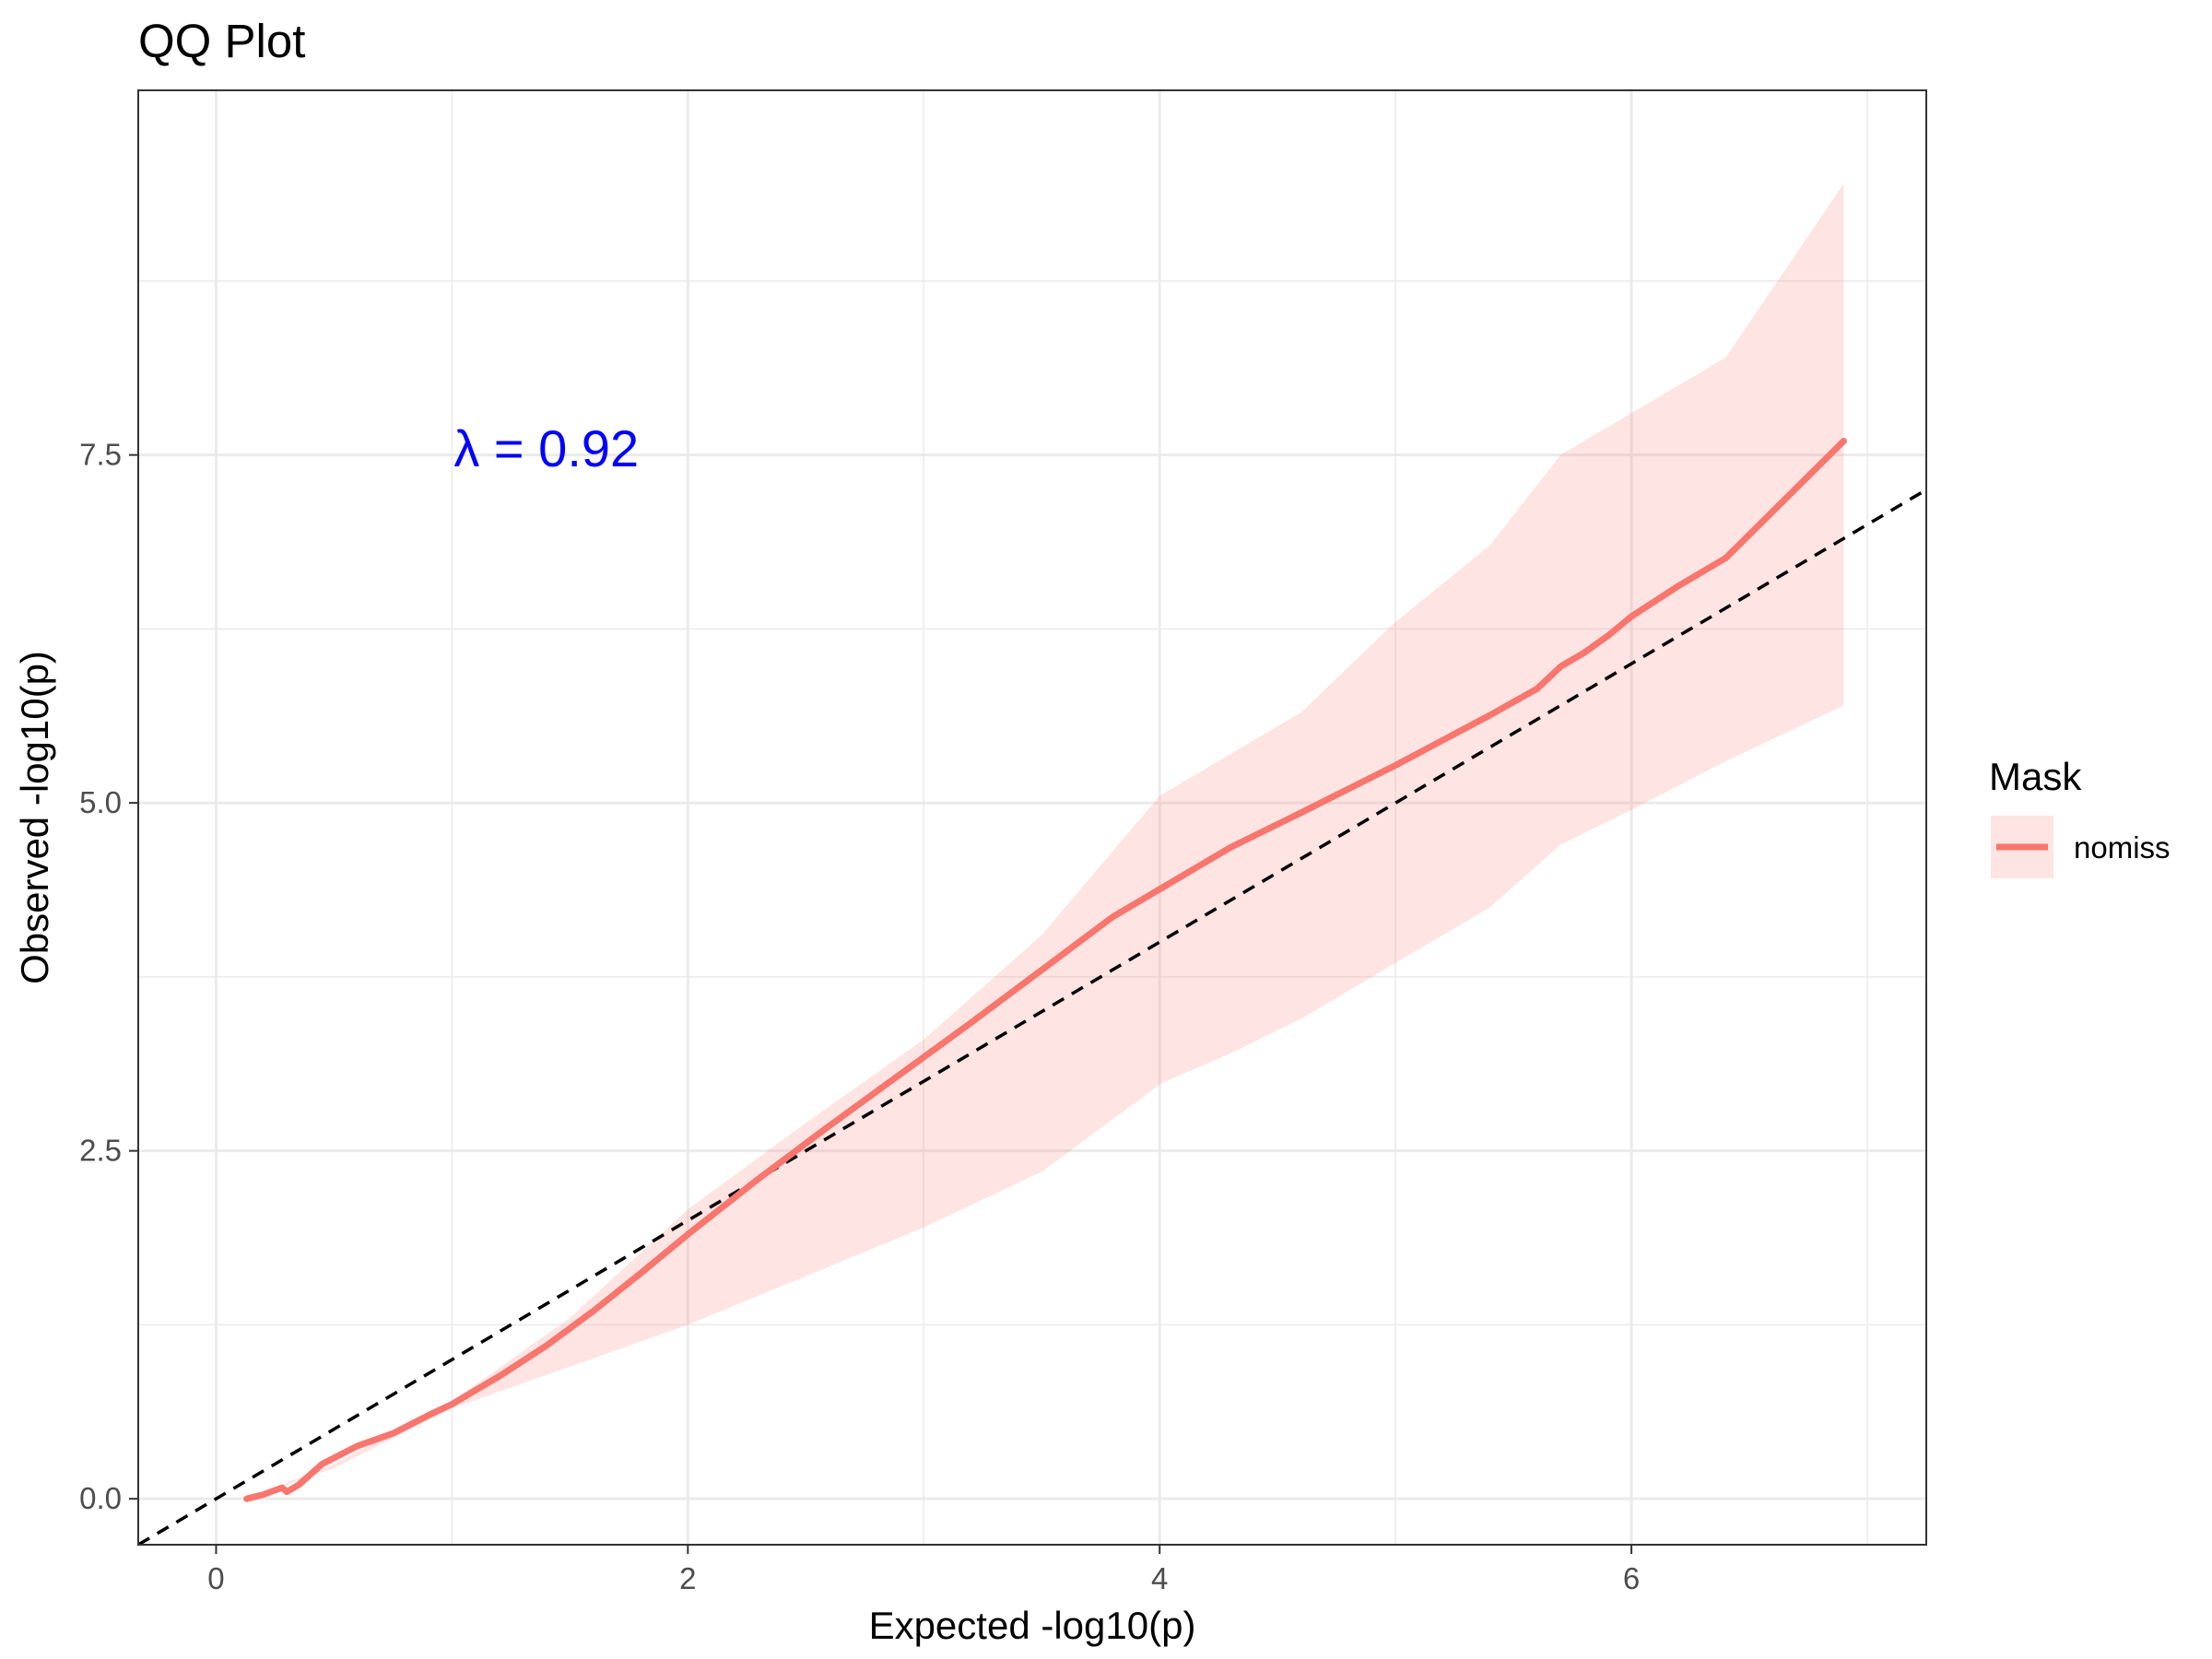 This screenshot has width=2212, height=1659. I want to click on x-axis-ticks: 0 2 4 6, so click(923, 1570).